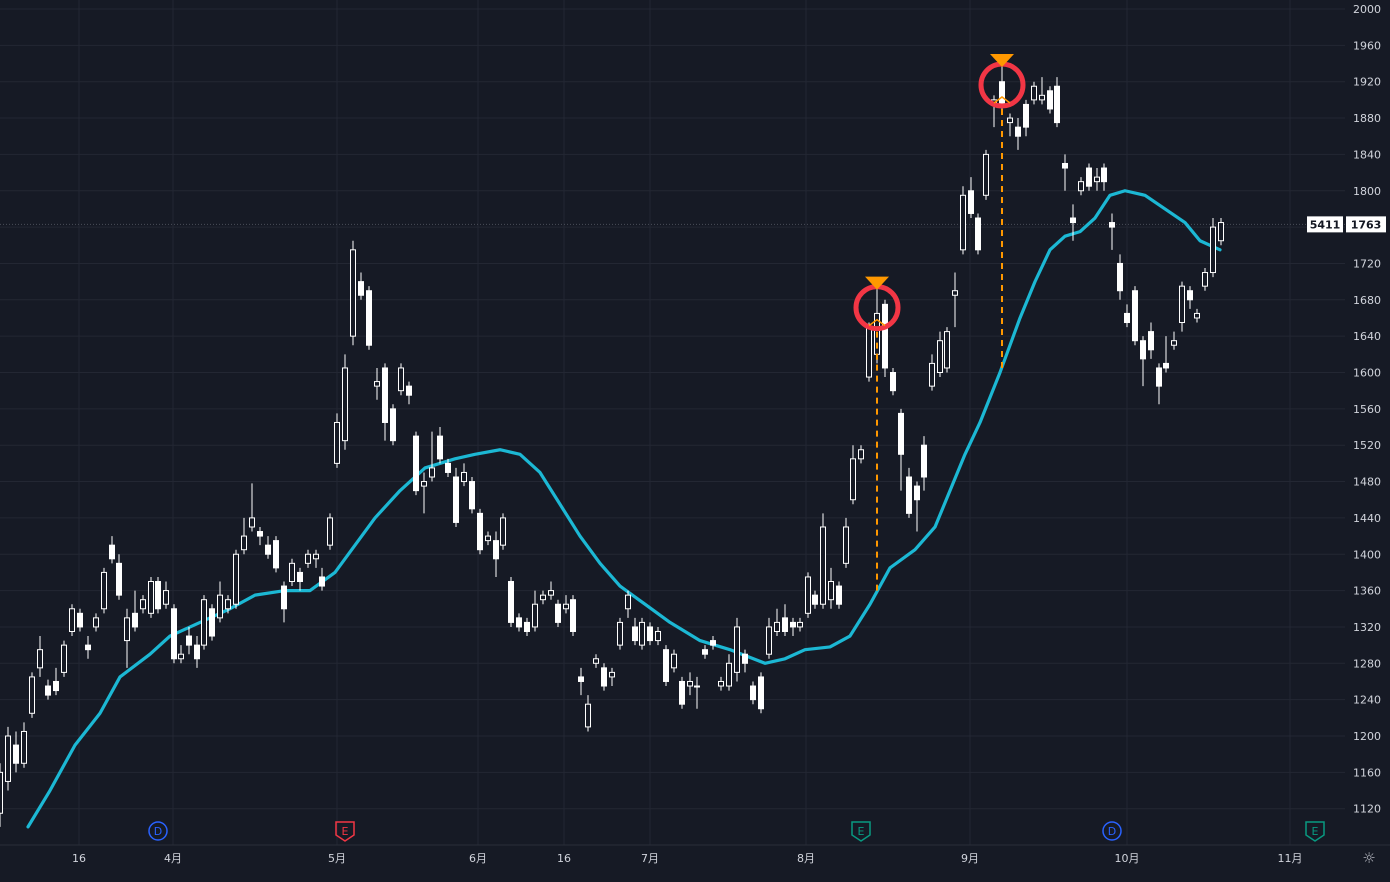 This screenshot has width=1390, height=882. What do you see at coordinates (1366, 224) in the screenshot?
I see `price-tag-text: 1763` at bounding box center [1366, 224].